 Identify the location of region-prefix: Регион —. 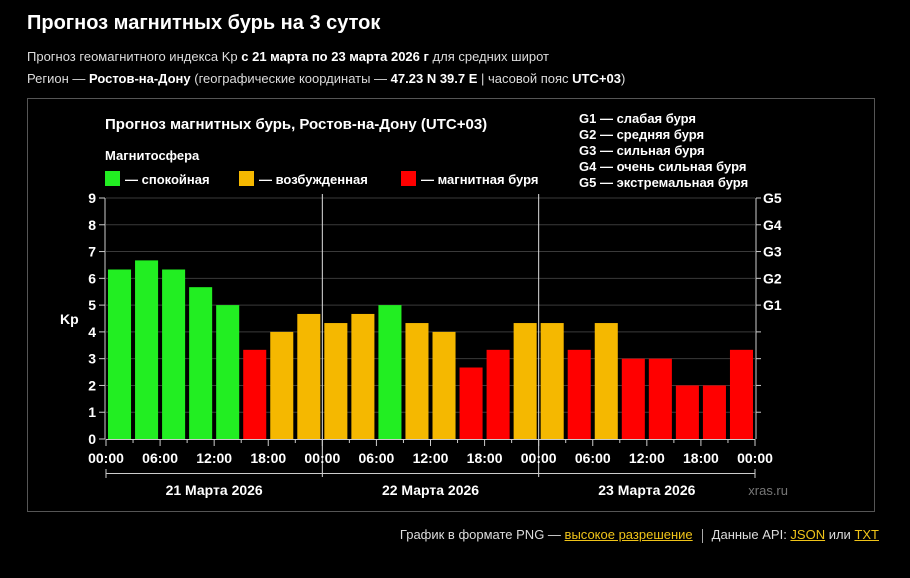
(58, 78).